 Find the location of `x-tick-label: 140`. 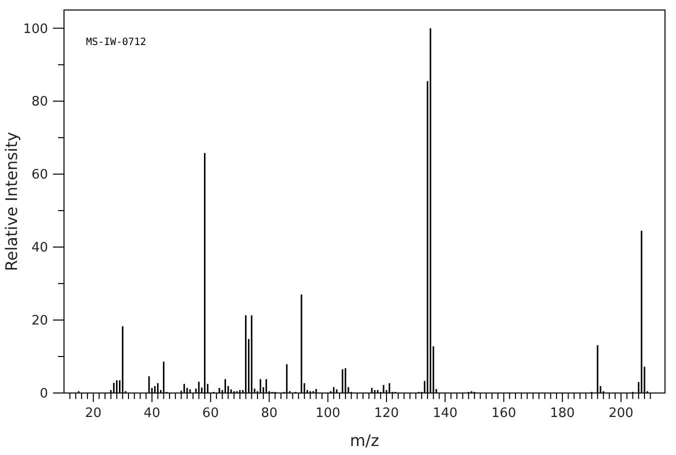

x-tick-label: 140 is located at coordinates (445, 413).